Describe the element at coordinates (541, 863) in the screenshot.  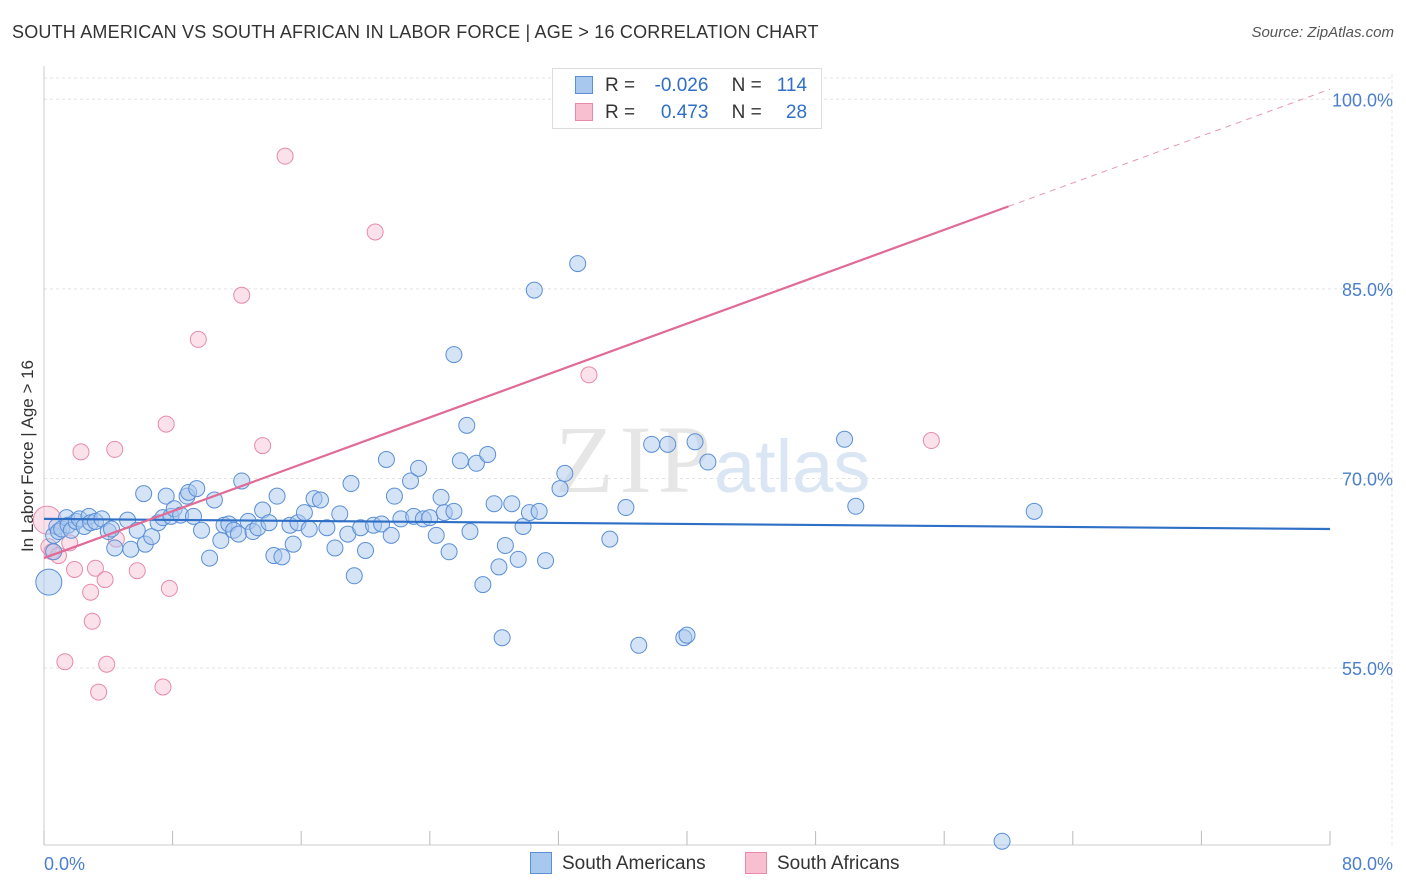
I see `bottom-legend-swatch-blue` at that location.